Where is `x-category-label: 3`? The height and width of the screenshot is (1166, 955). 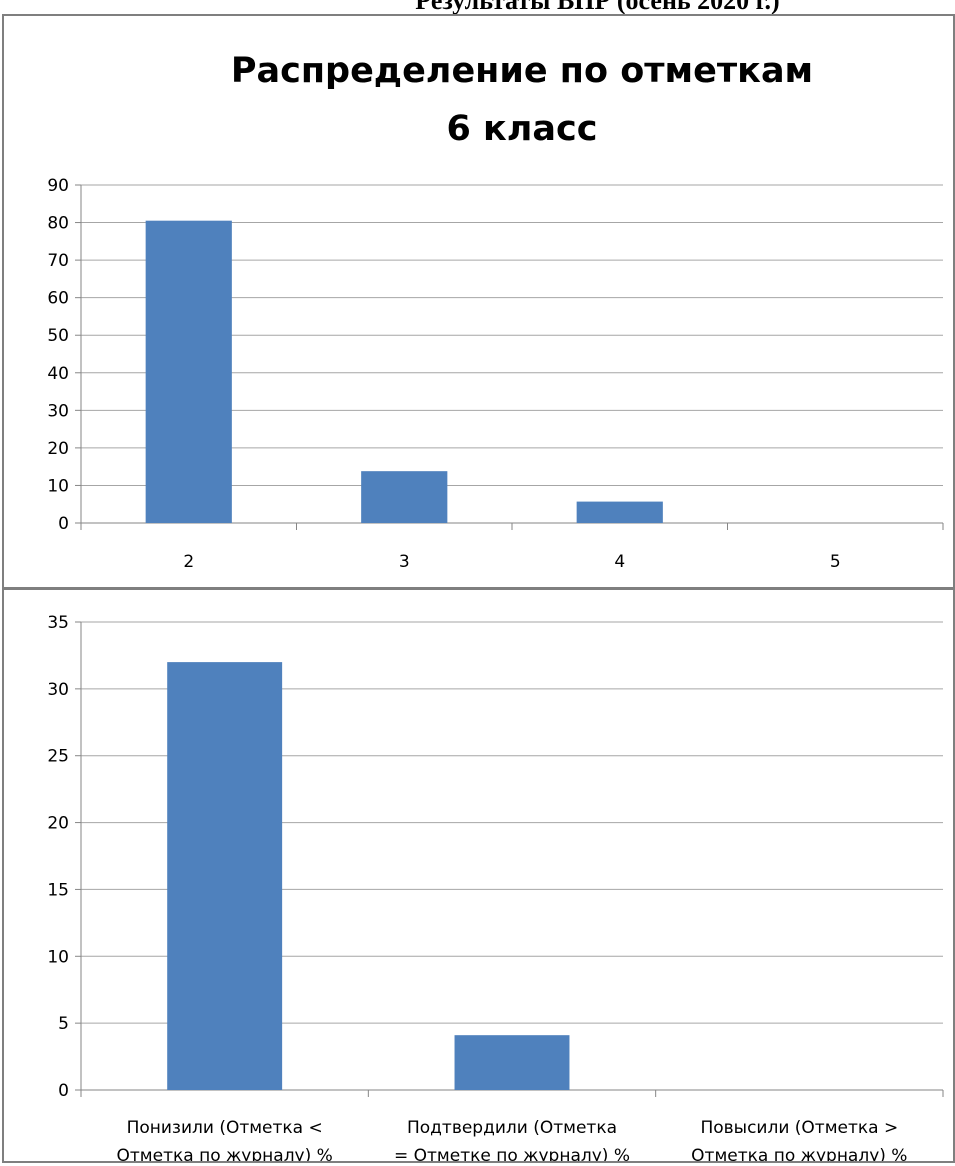
x-category-label: 3 is located at coordinates (404, 562).